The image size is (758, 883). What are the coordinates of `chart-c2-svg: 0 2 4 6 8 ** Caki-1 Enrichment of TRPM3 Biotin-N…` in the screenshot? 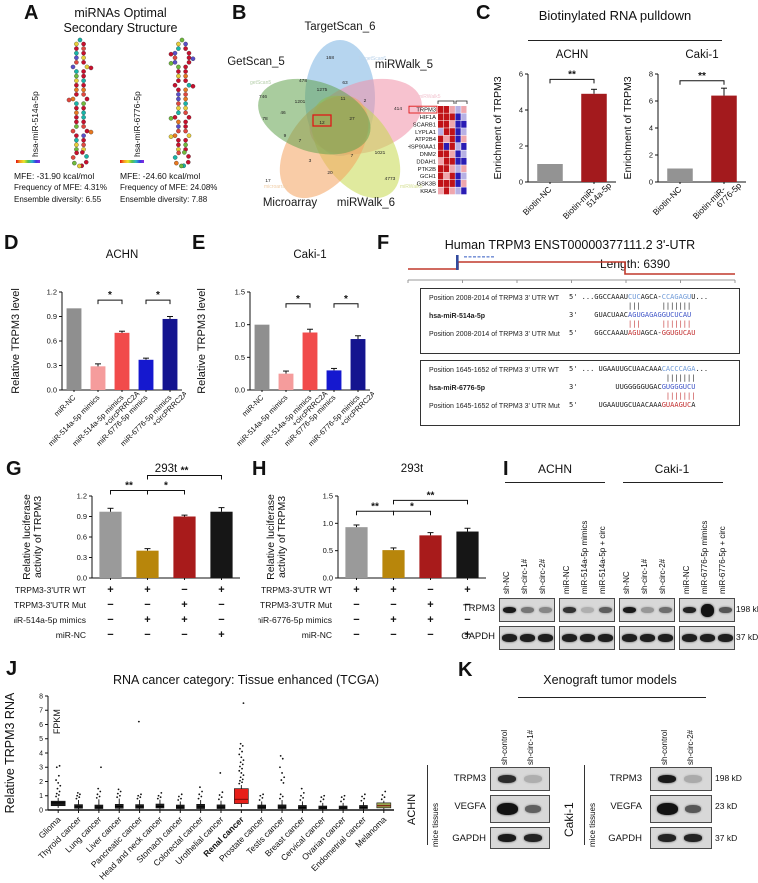 It's located at (684, 135).